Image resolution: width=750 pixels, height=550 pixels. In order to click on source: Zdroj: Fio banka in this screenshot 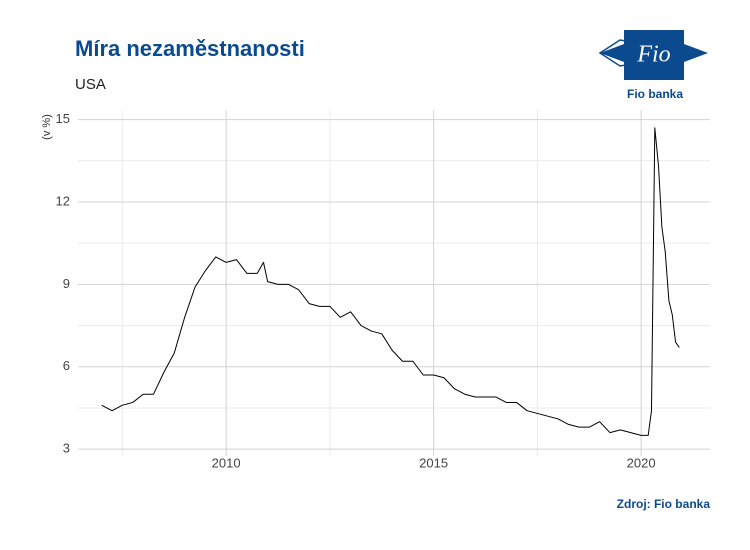, I will do `click(664, 504)`.